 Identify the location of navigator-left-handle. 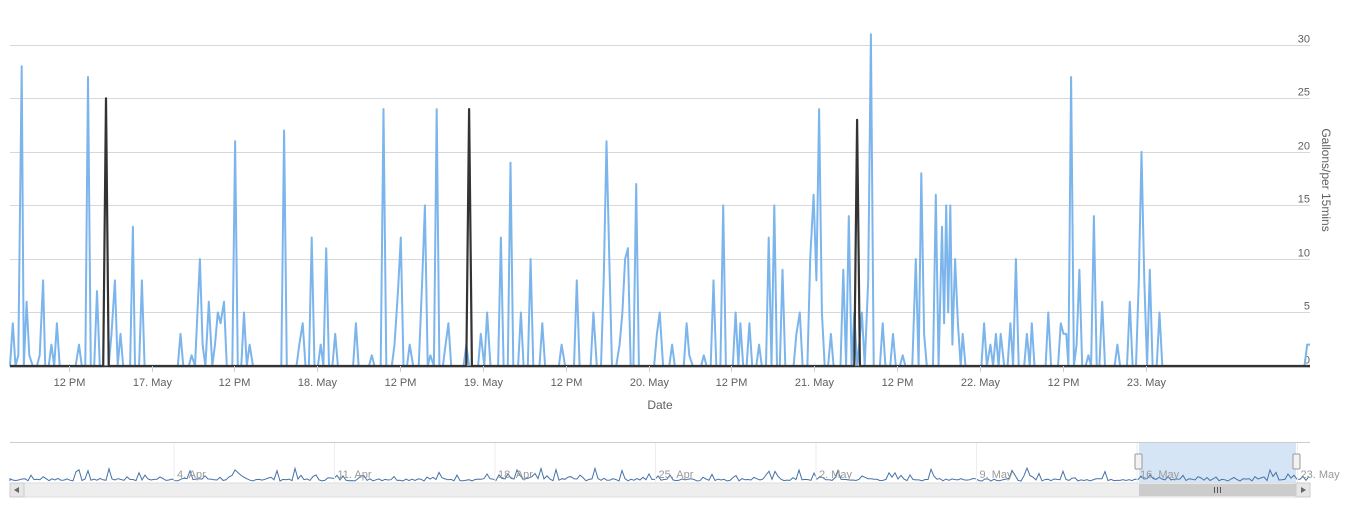
(1138, 461).